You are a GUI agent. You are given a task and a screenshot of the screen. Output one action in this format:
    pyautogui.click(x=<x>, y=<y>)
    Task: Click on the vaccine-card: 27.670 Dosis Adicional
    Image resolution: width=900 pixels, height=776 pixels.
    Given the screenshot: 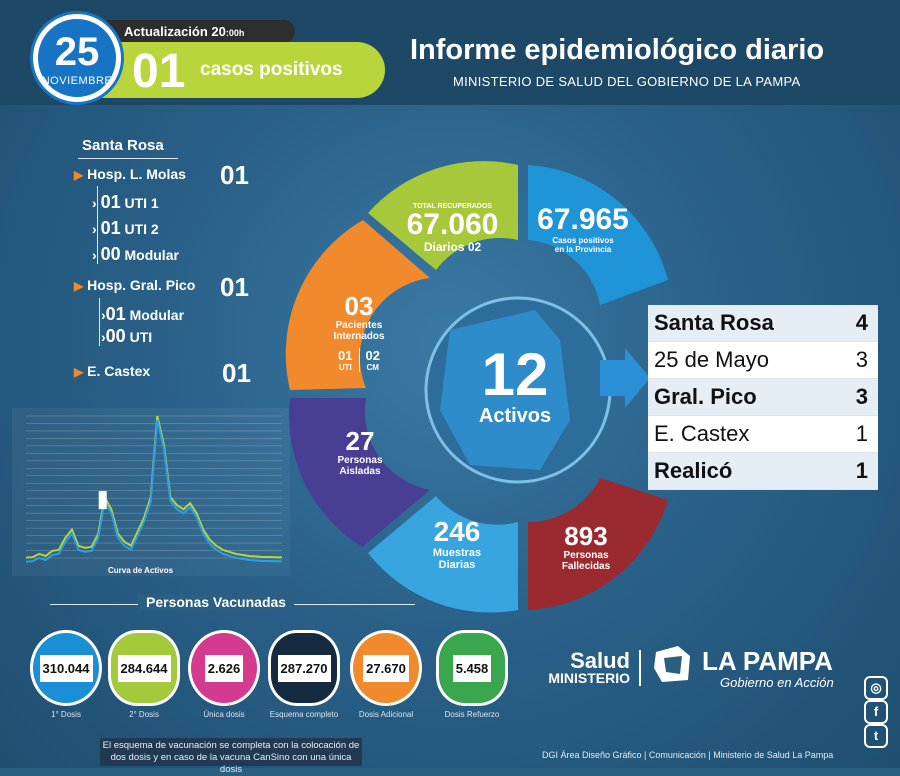 What is the action you would take?
    pyautogui.click(x=386, y=674)
    